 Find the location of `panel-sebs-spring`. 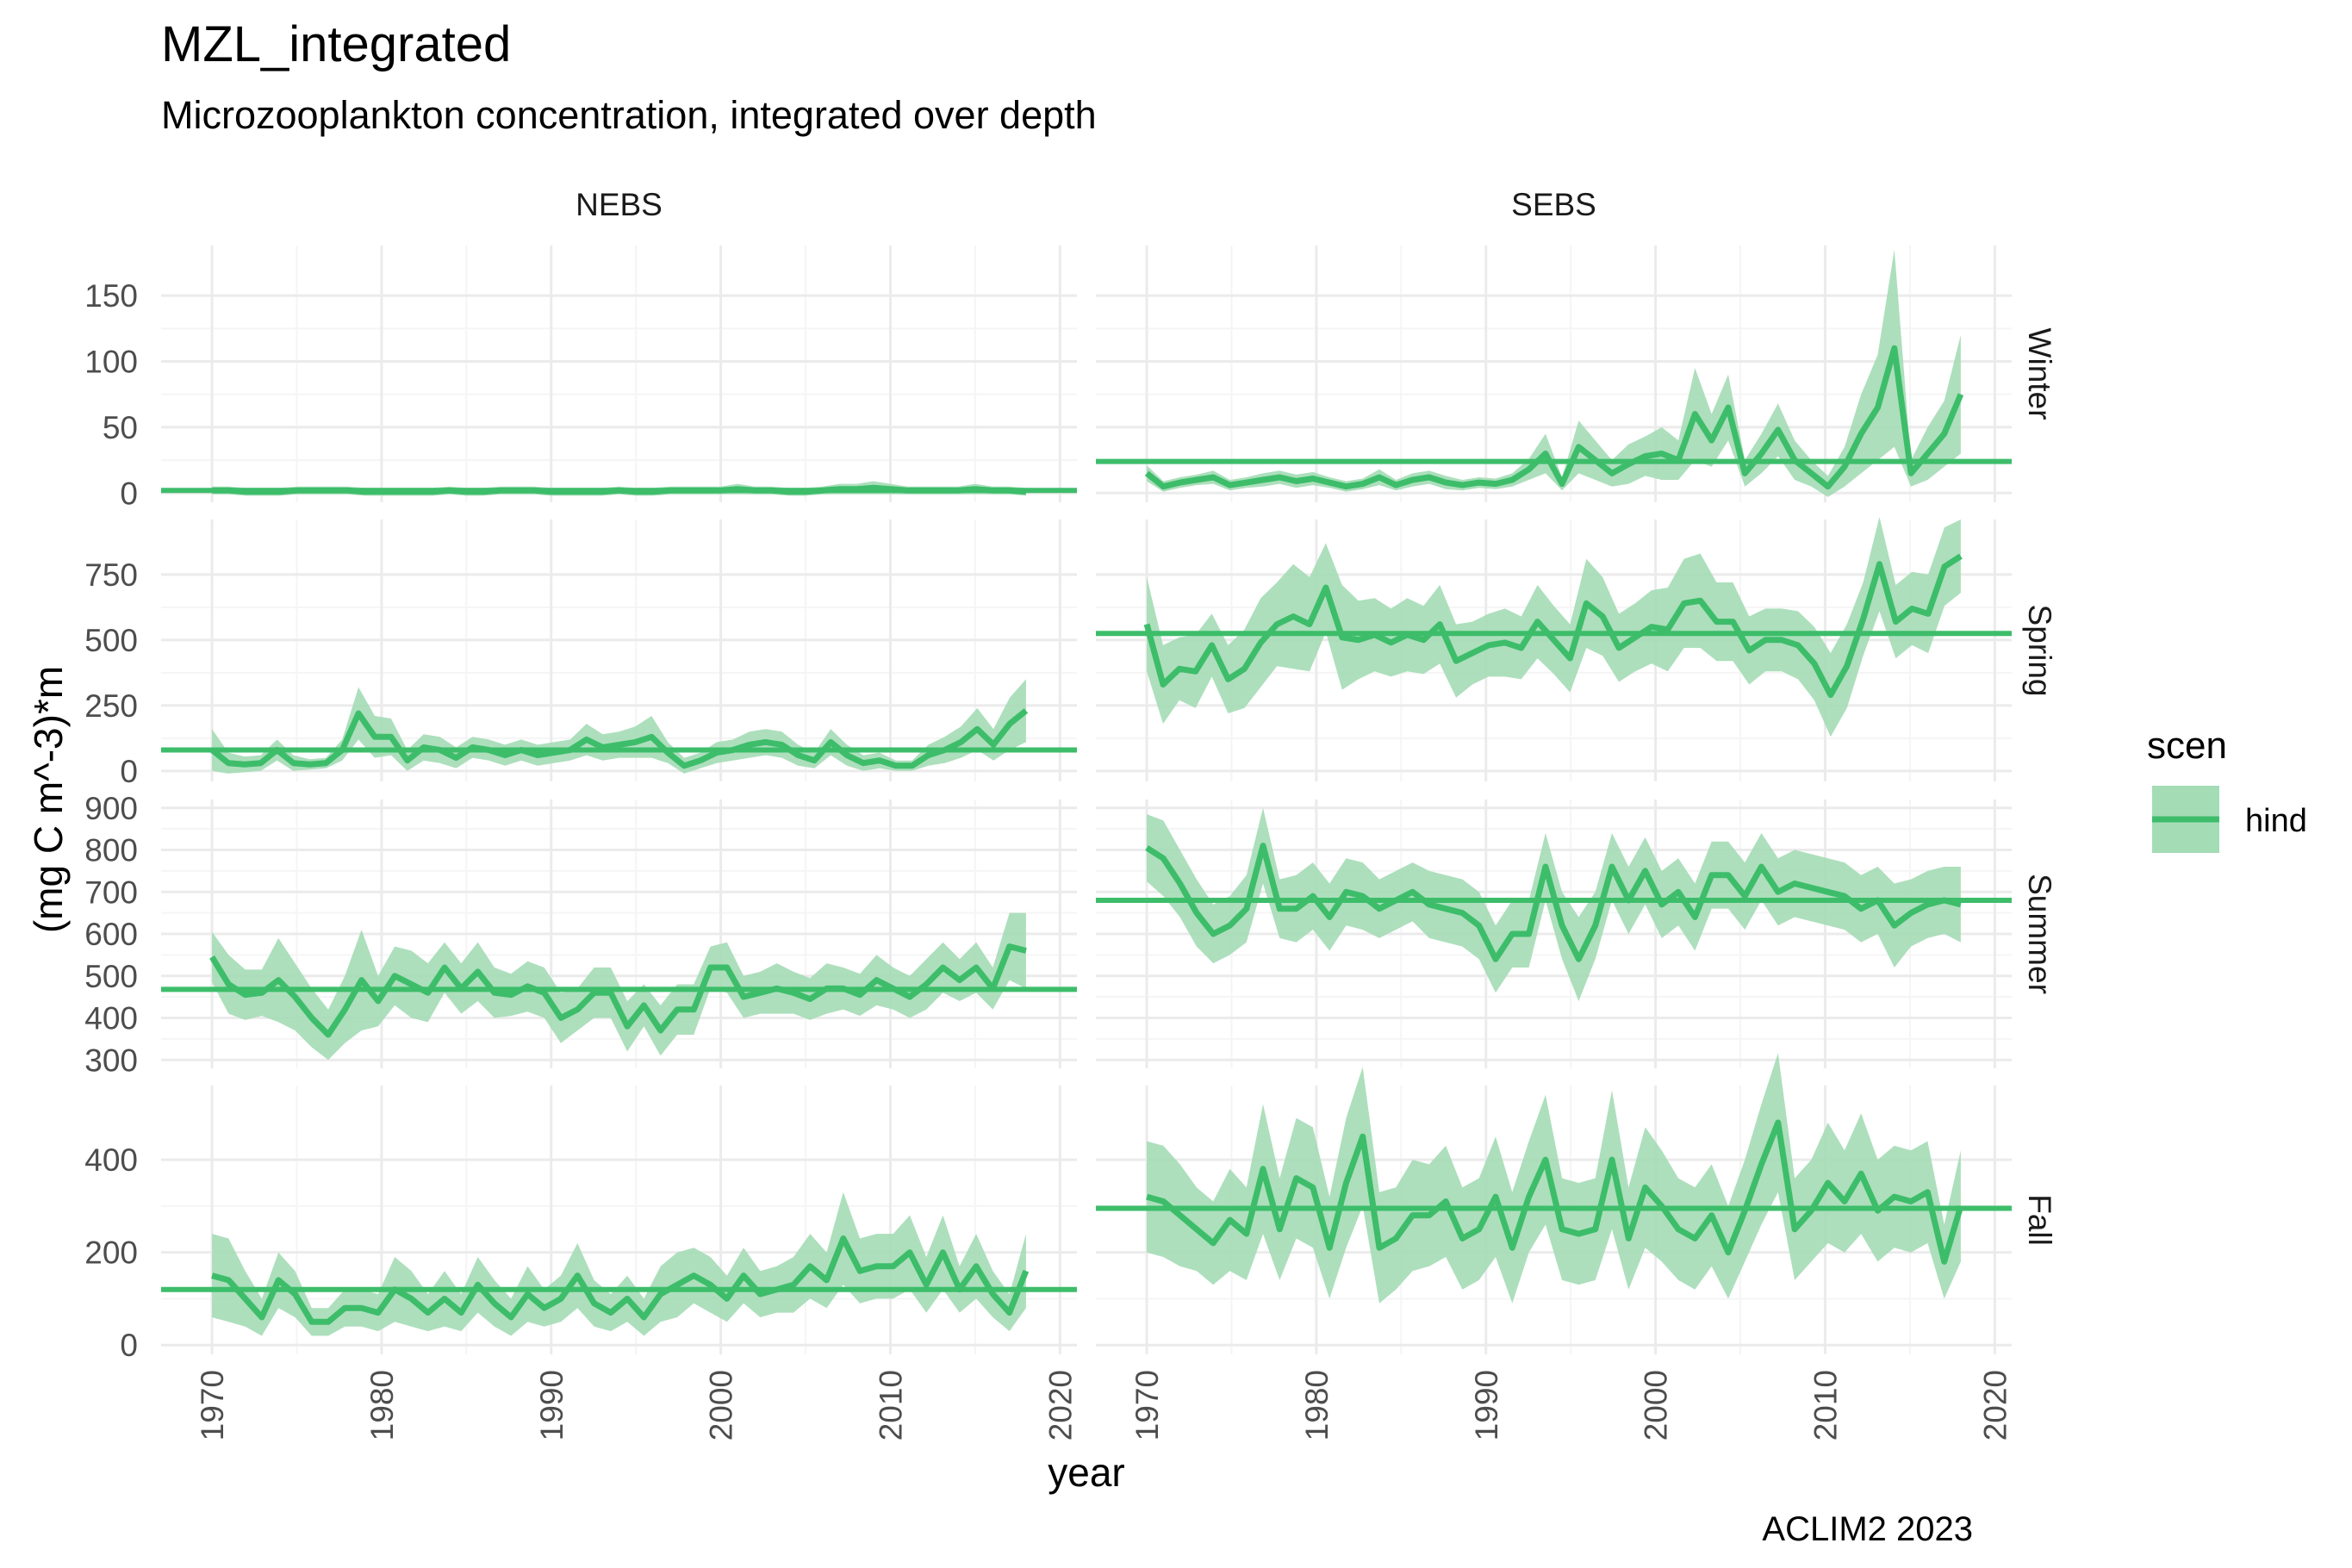

panel-sebs-spring is located at coordinates (1554, 649).